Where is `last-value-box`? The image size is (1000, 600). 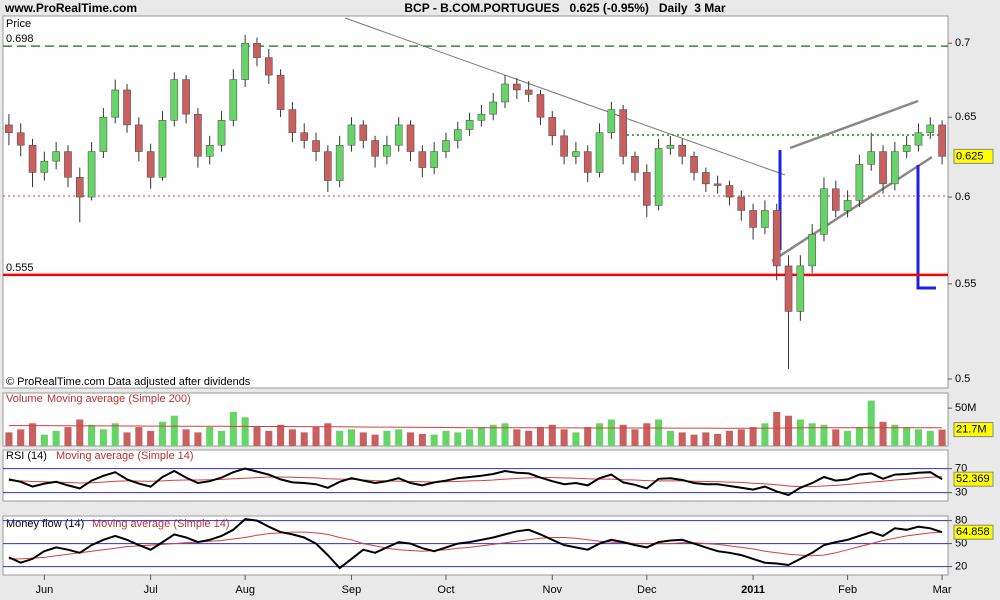 last-value-box is located at coordinates (973, 156).